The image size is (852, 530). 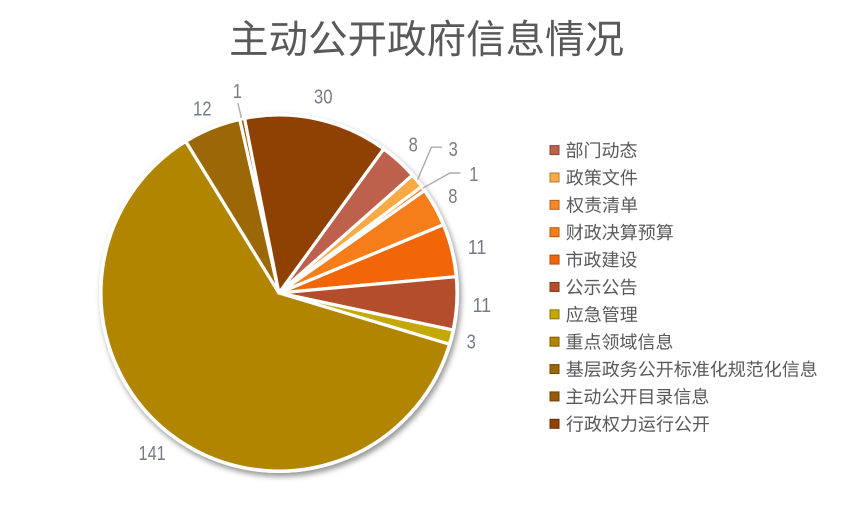 I want to click on svg-text: 12, so click(x=202, y=109).